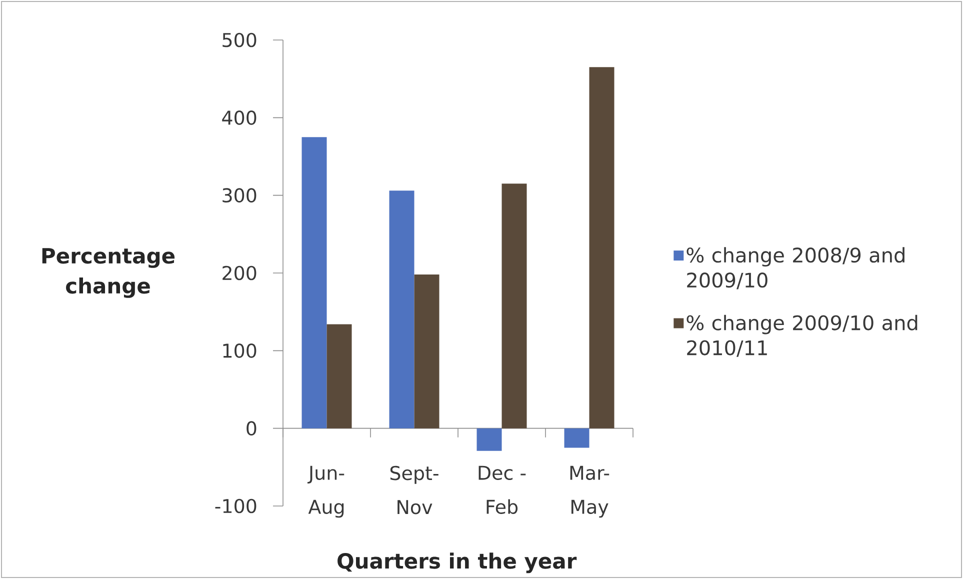 The height and width of the screenshot is (579, 963). What do you see at coordinates (108, 273) in the screenshot?
I see `y-axis-title: Percentage change` at bounding box center [108, 273].